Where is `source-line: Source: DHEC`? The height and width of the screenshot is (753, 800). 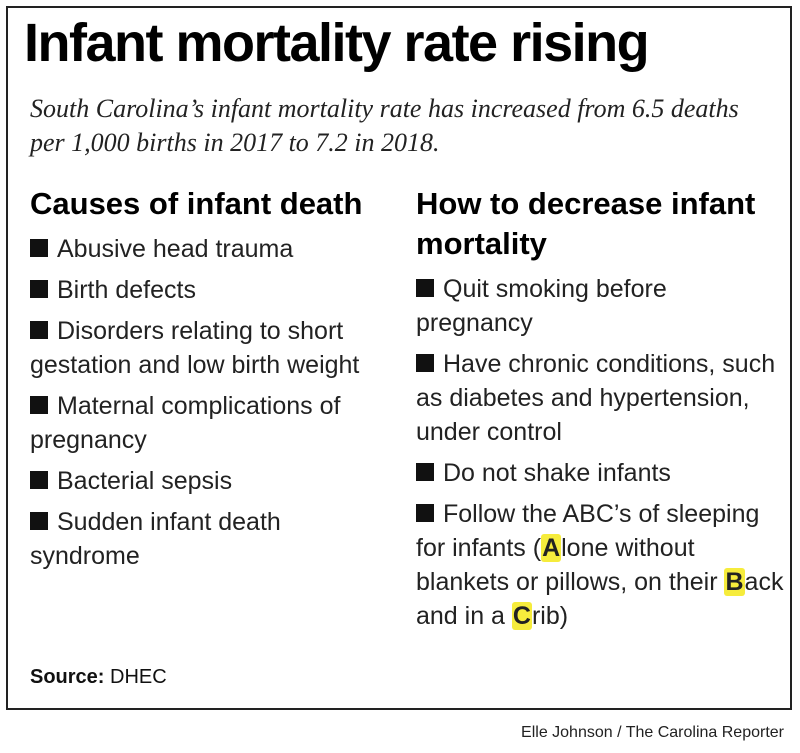 source-line: Source: DHEC is located at coordinates (98, 677).